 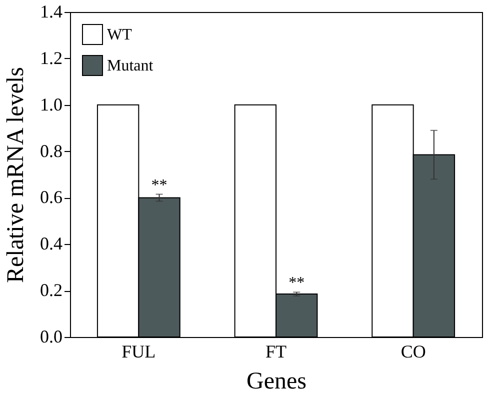 I want to click on y-tick-label: 0.0, so click(x=51, y=336).